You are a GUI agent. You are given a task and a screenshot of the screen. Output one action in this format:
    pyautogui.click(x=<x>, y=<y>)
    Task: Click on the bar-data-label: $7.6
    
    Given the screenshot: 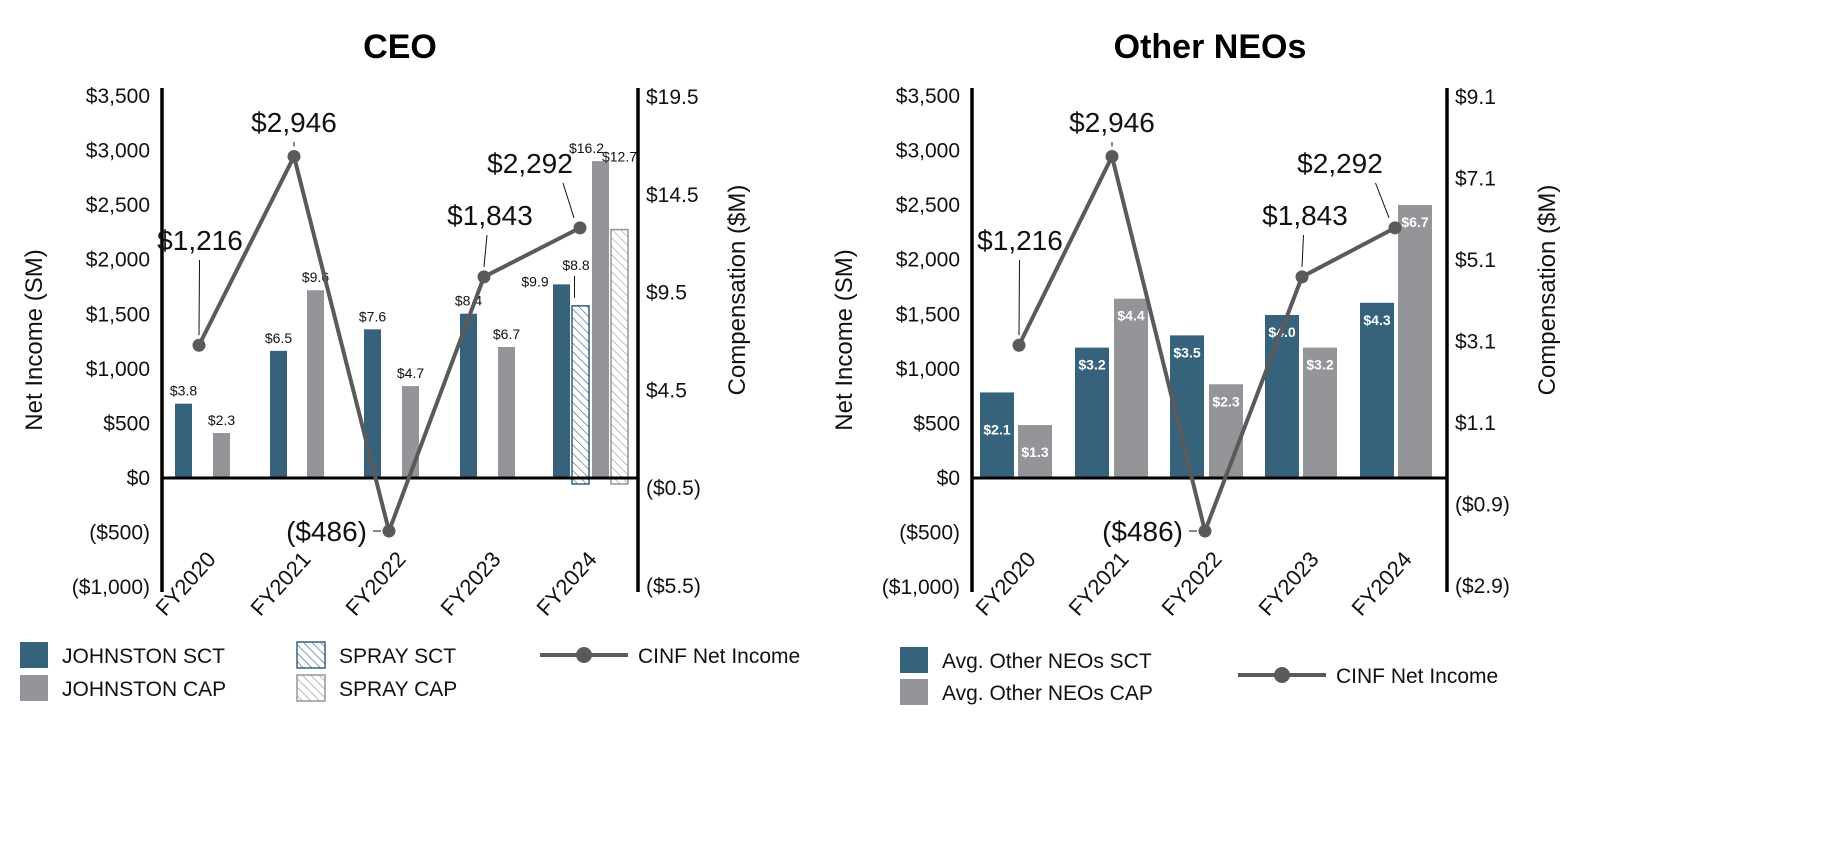 What is the action you would take?
    pyautogui.click(x=372, y=316)
    